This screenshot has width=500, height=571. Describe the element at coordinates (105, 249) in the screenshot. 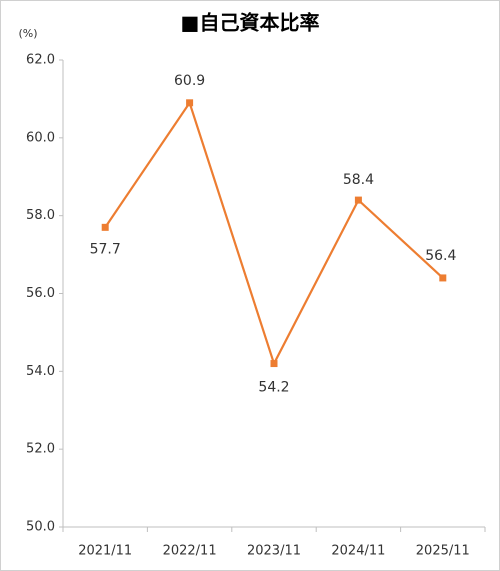

I see `data-label: 57.7` at that location.